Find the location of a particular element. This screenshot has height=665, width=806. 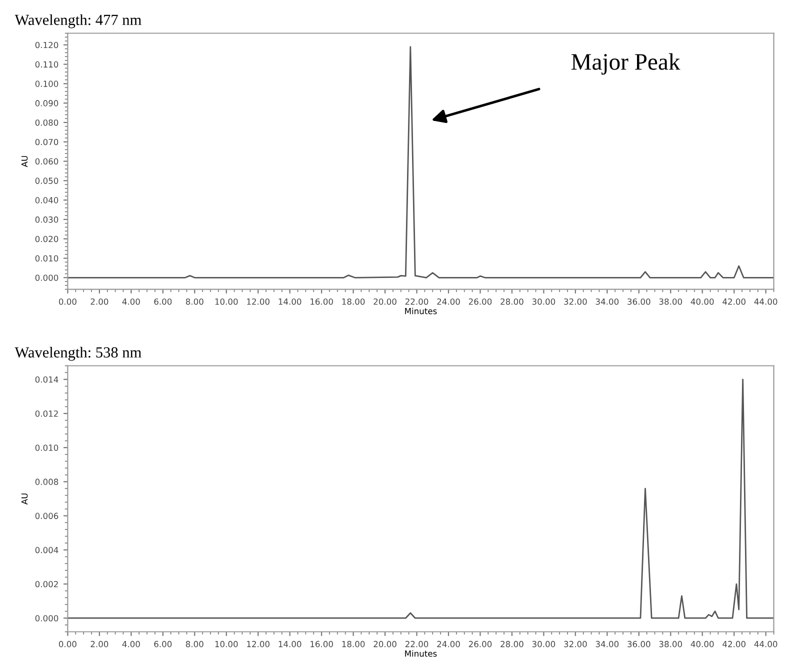

annotation: Major Peak is located at coordinates (625, 64).